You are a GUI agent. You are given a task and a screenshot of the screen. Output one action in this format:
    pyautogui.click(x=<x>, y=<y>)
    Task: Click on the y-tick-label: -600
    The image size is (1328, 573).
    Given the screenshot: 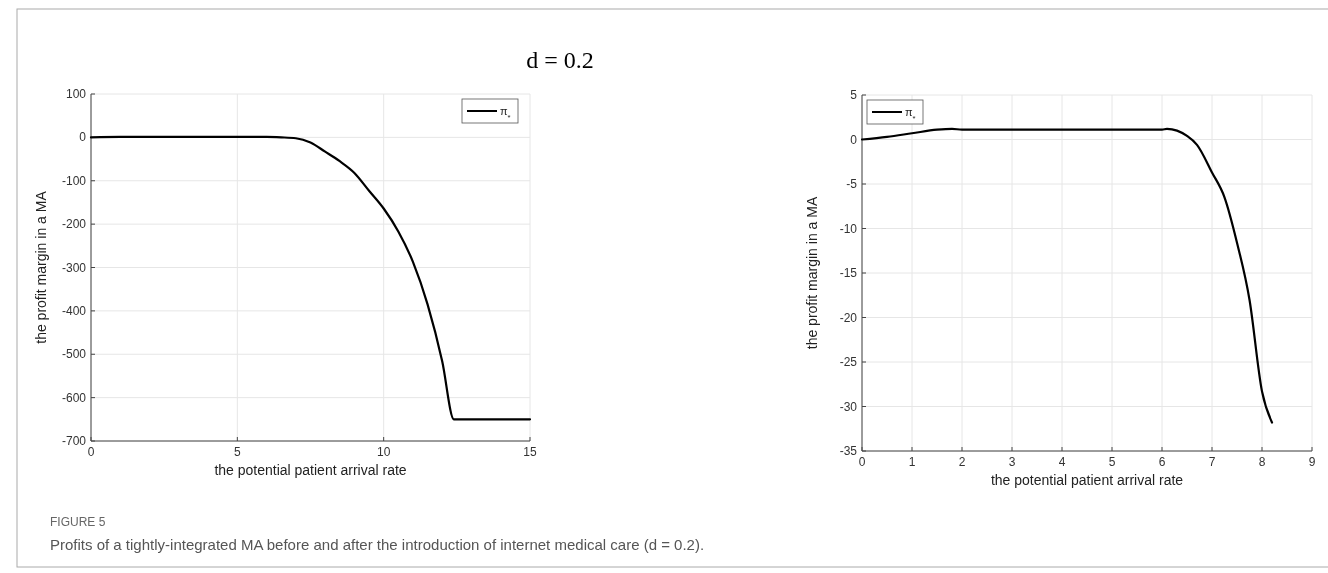 What is the action you would take?
    pyautogui.click(x=74, y=397)
    